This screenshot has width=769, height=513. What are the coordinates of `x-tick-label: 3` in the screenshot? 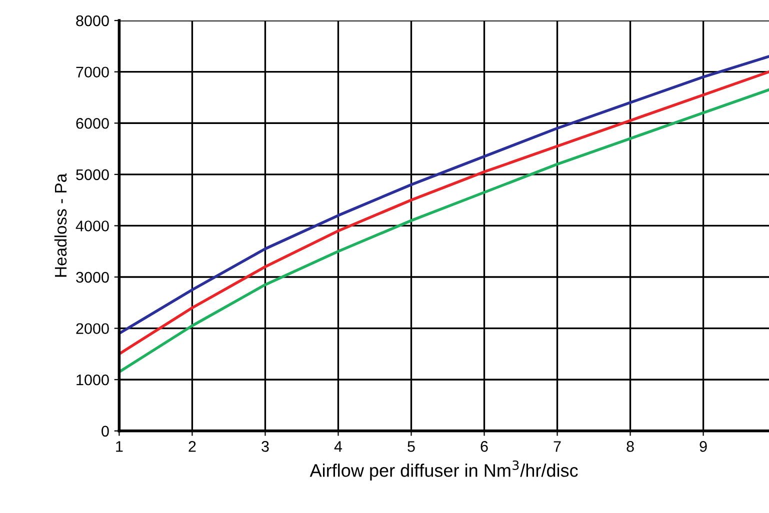 It's located at (265, 446).